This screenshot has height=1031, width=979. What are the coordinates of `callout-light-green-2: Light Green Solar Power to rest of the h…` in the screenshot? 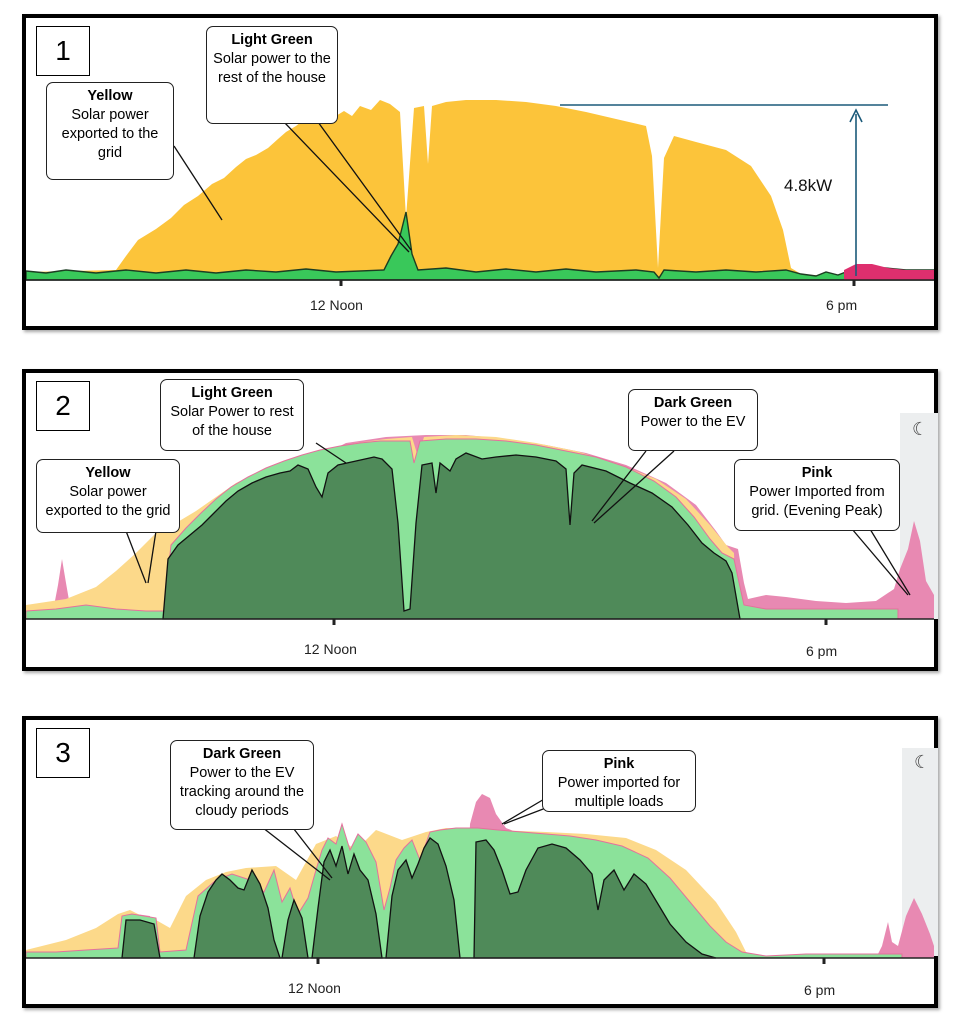 It's located at (232, 415).